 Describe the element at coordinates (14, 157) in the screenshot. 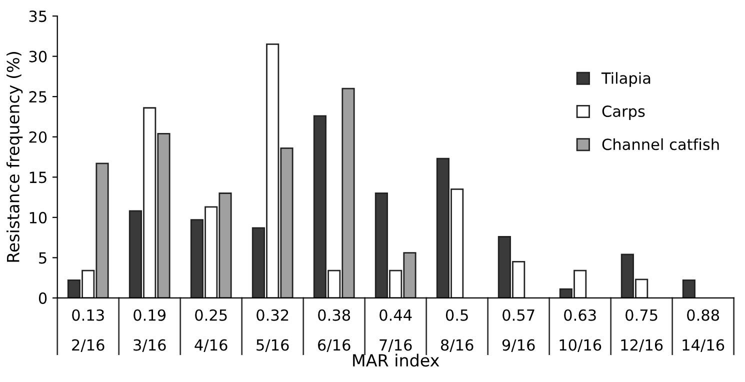

I see `y-axis-title: Resistance frequency (%)` at that location.